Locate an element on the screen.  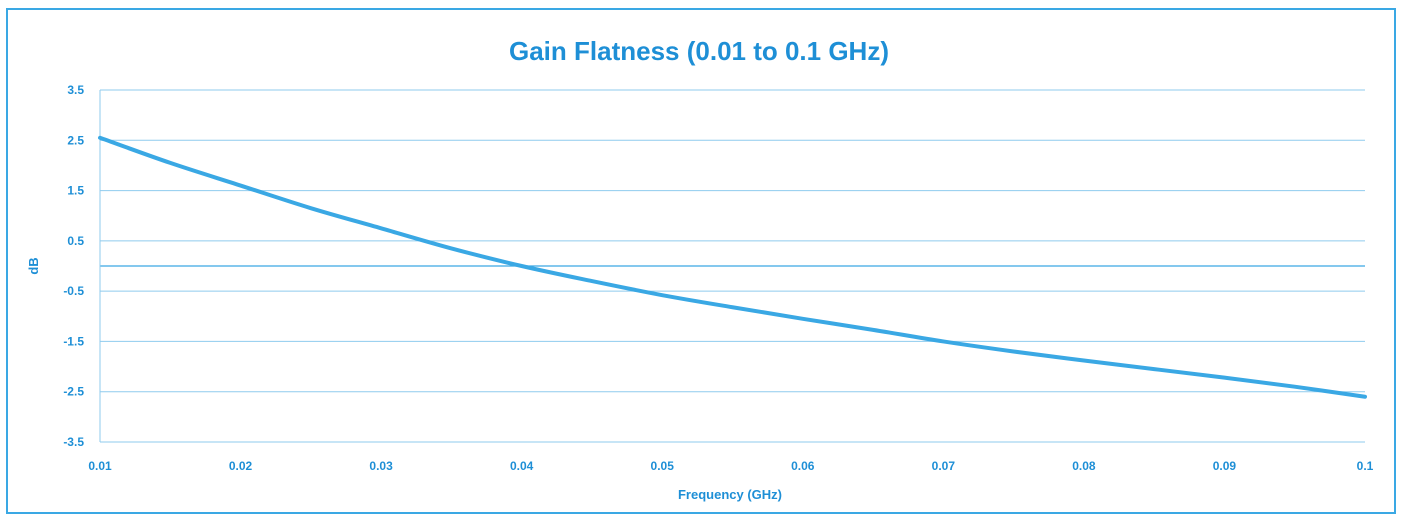
y-tick-label: 1.5 is located at coordinates (75, 191).